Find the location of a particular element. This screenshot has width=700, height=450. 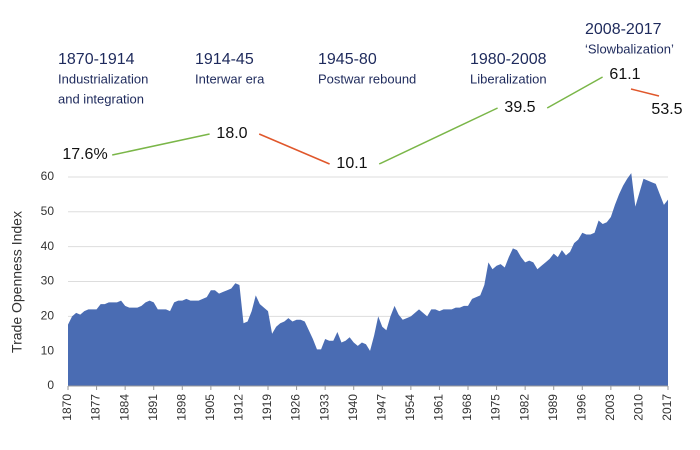

x-tick-label: 1933 is located at coordinates (324, 407).